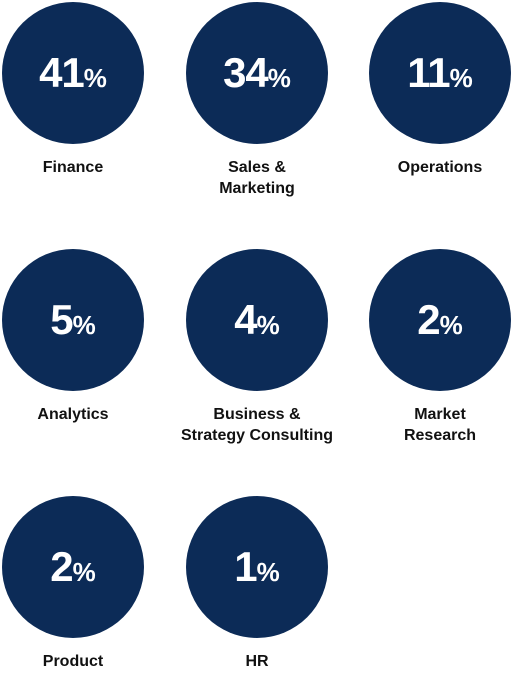 Image resolution: width=515 pixels, height=674 pixels. I want to click on stat-circle: 11%, so click(440, 73).